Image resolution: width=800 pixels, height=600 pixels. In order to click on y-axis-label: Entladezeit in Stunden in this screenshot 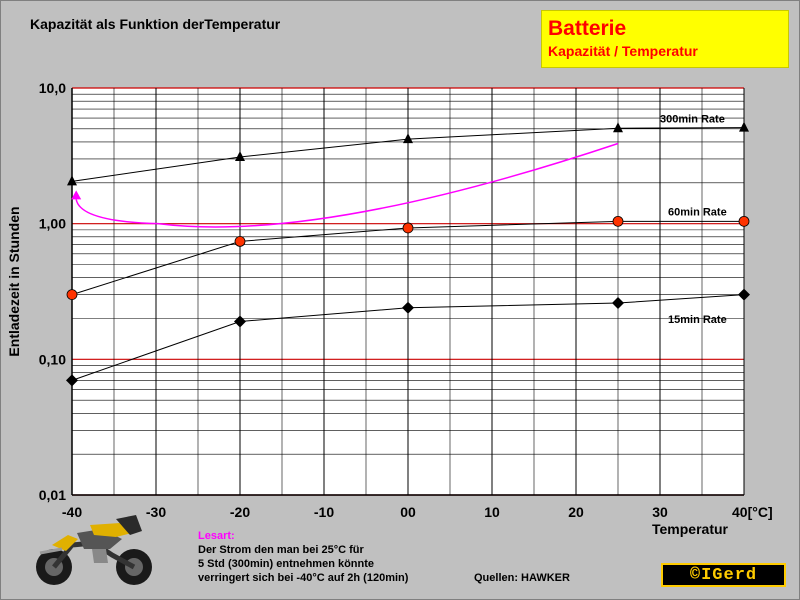, I will do `click(14, 281)`.